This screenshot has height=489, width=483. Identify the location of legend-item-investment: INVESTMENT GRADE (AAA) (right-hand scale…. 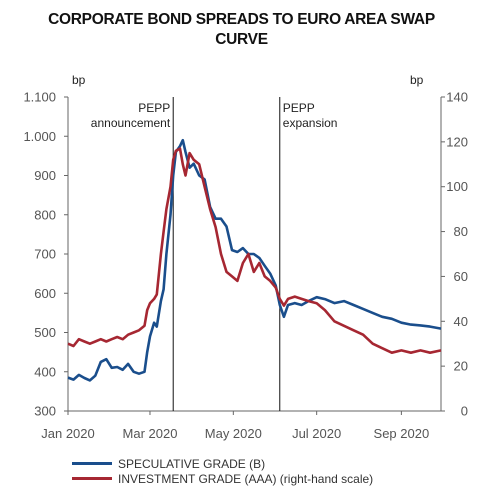
(222, 478).